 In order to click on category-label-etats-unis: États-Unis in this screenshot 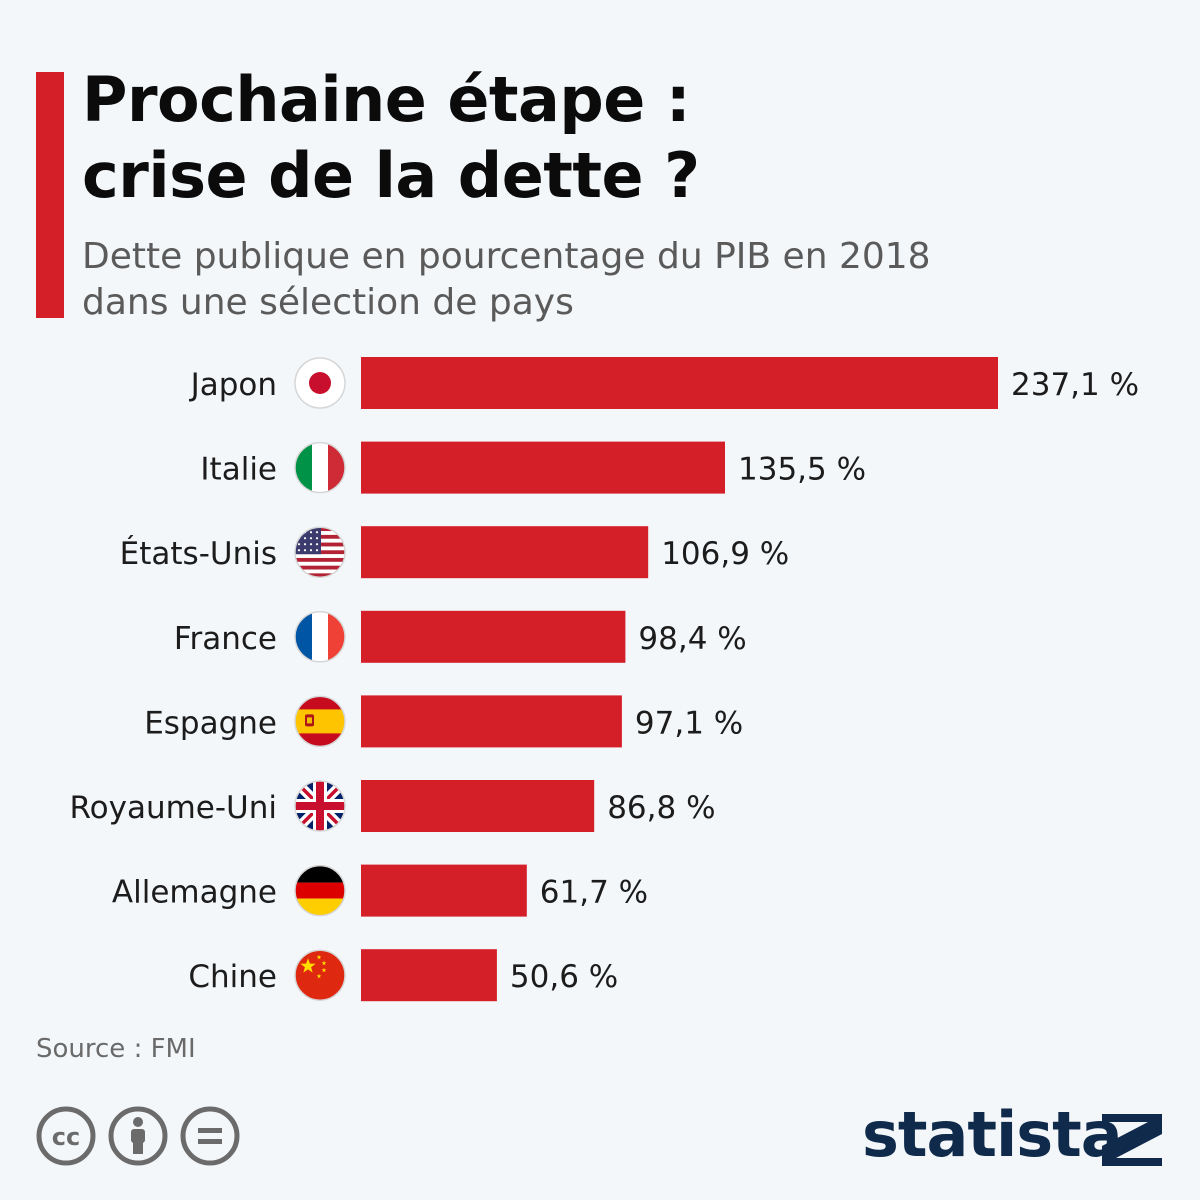, I will do `click(198, 554)`.